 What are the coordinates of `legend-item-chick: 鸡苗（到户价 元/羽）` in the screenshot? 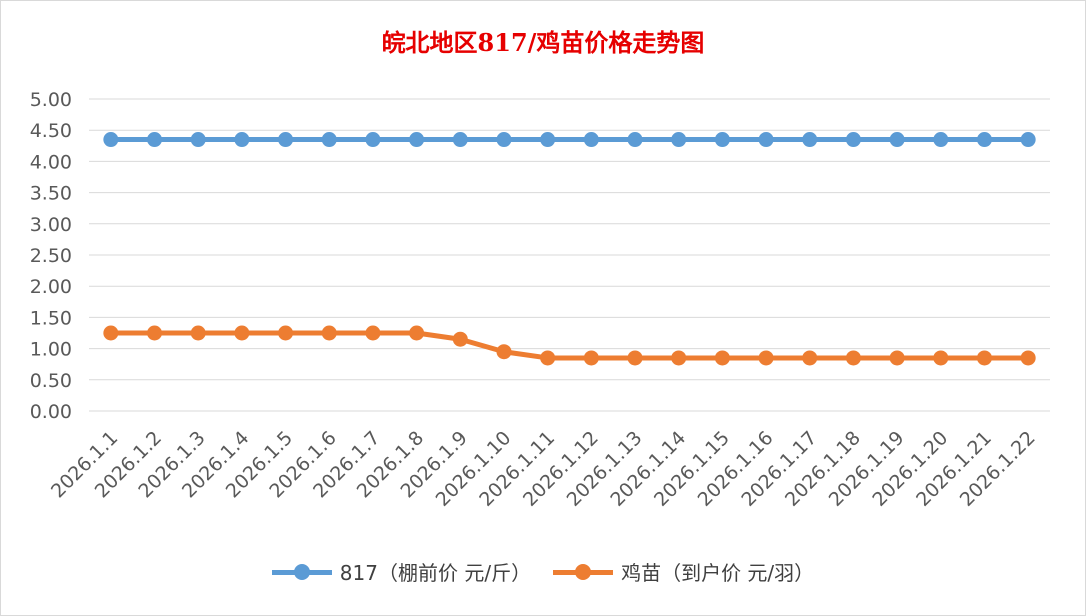 It's located at (683, 571).